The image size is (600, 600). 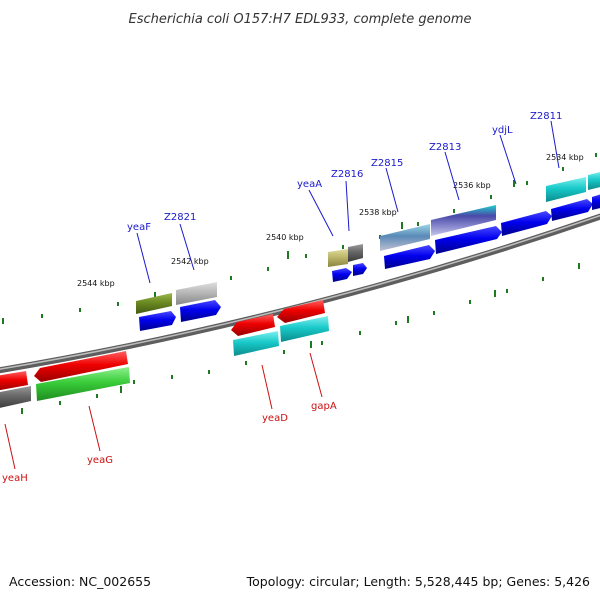 What do you see at coordinates (80, 581) in the screenshot?
I see `accession-text: Accession: NC_002655` at bounding box center [80, 581].